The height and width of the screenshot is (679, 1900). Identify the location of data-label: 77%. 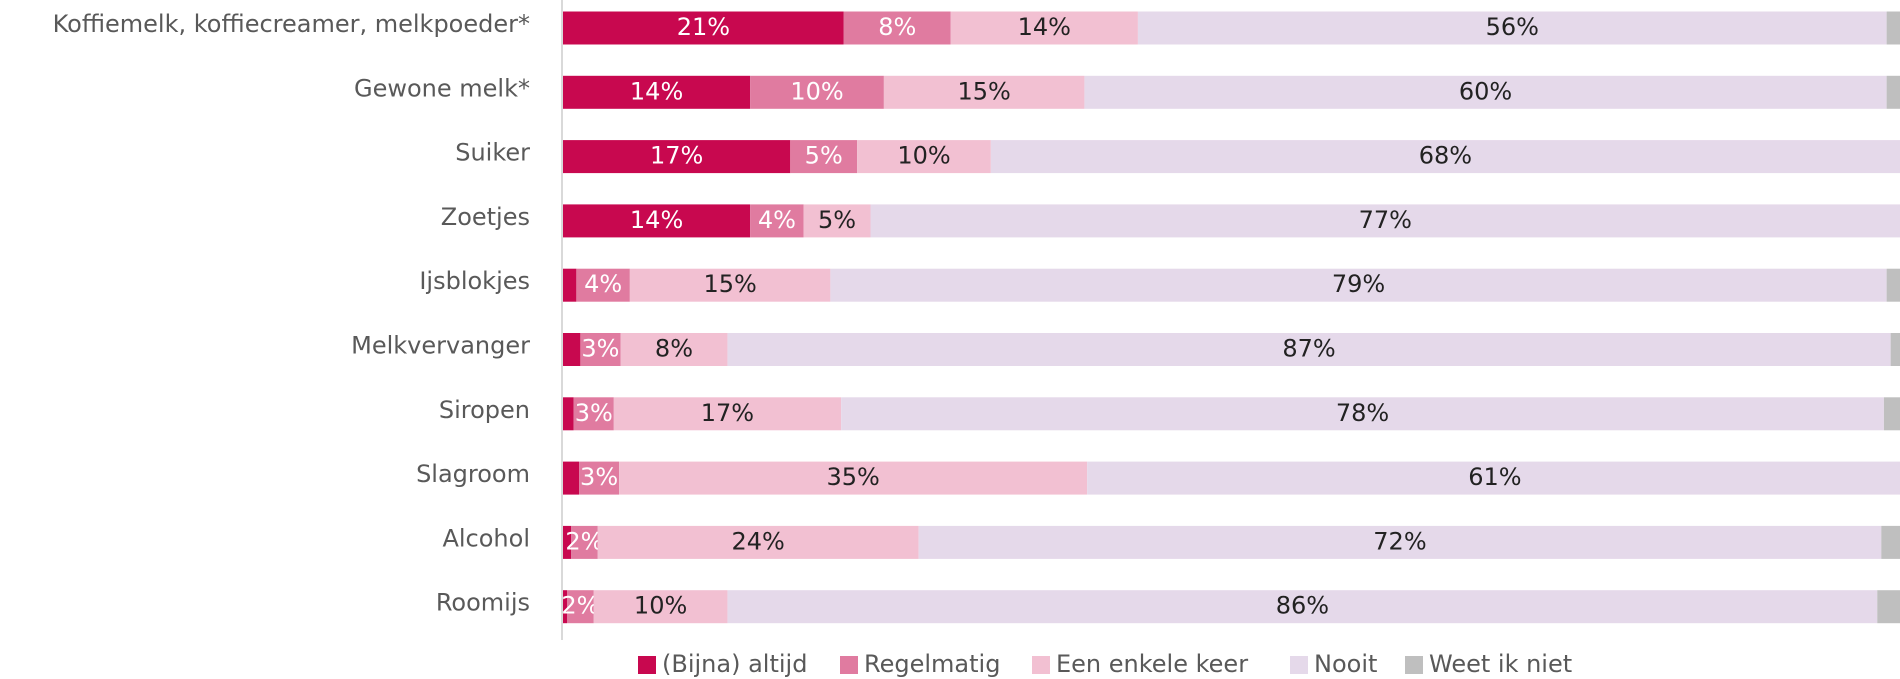
(1385, 220).